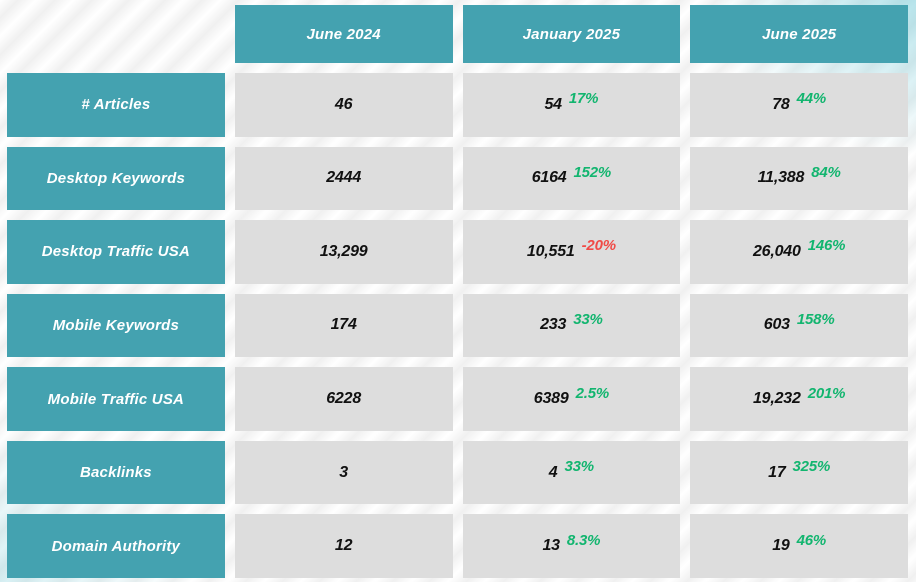  I want to click on metric-value: 2444, so click(344, 178).